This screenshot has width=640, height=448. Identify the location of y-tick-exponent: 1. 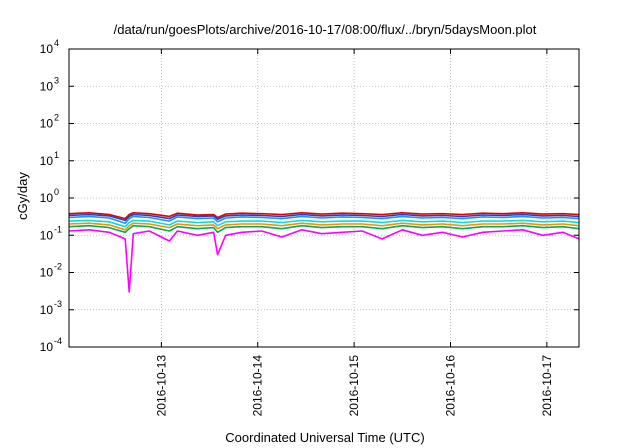
(56, 155).